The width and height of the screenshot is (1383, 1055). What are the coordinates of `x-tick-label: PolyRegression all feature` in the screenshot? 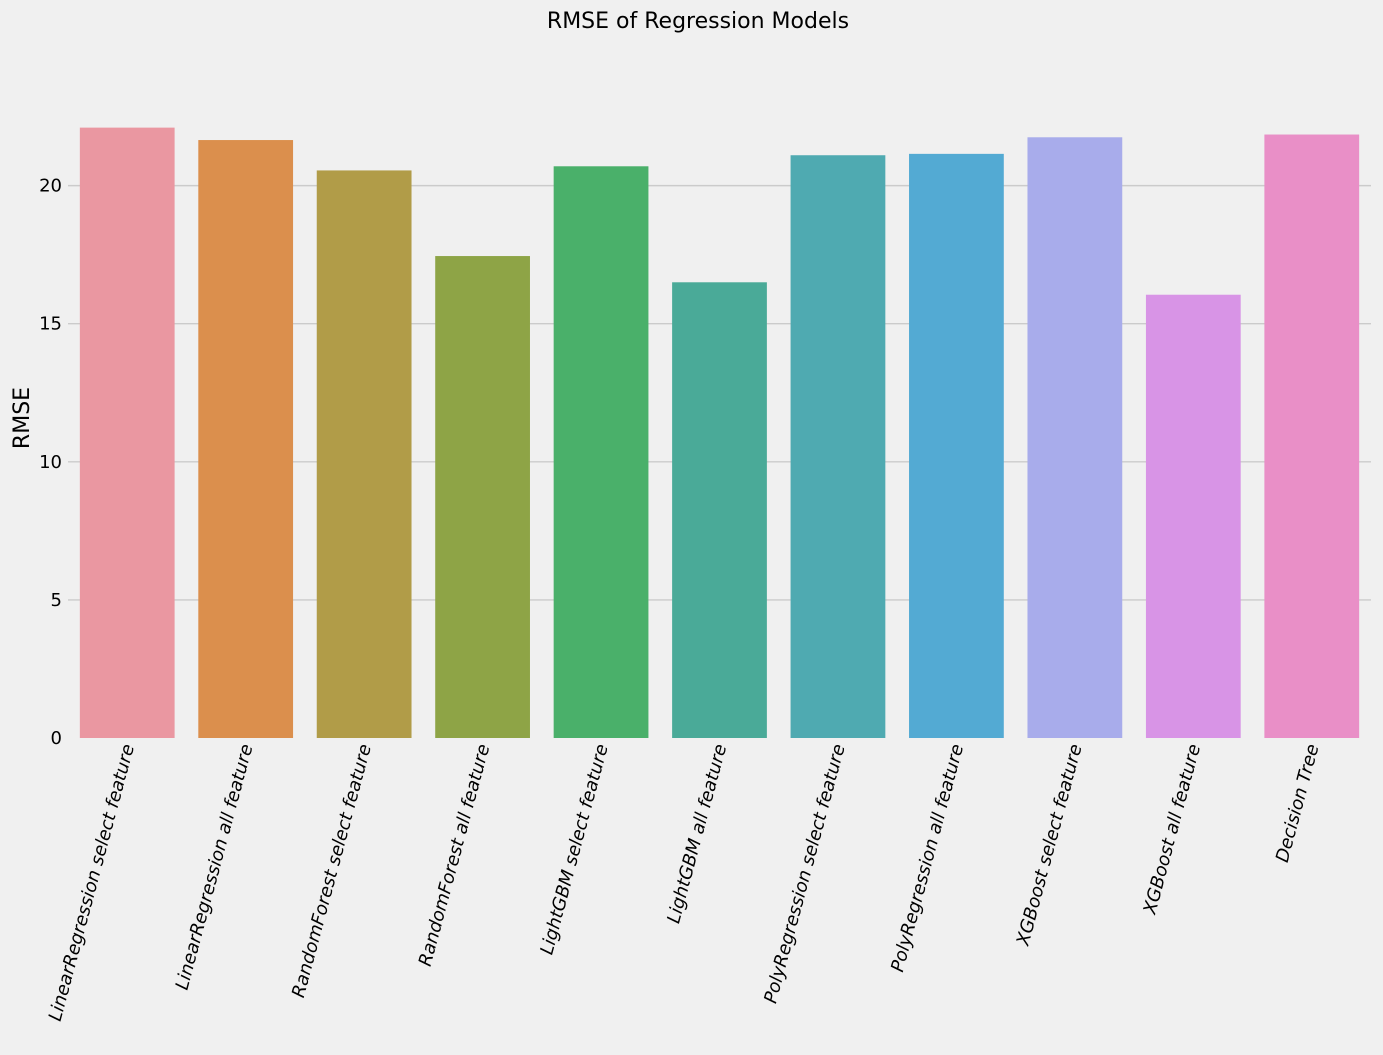 It's located at (927, 858).